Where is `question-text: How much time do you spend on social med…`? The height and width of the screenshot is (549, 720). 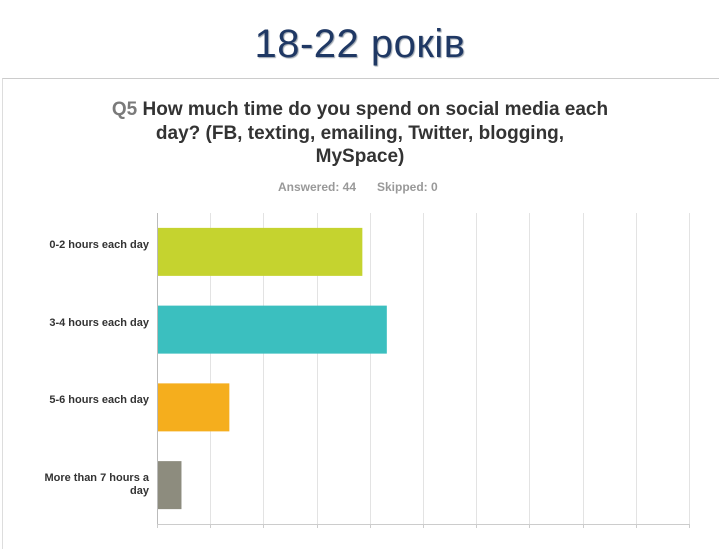
question-text: How much time do you spend on social med… is located at coordinates (375, 133).